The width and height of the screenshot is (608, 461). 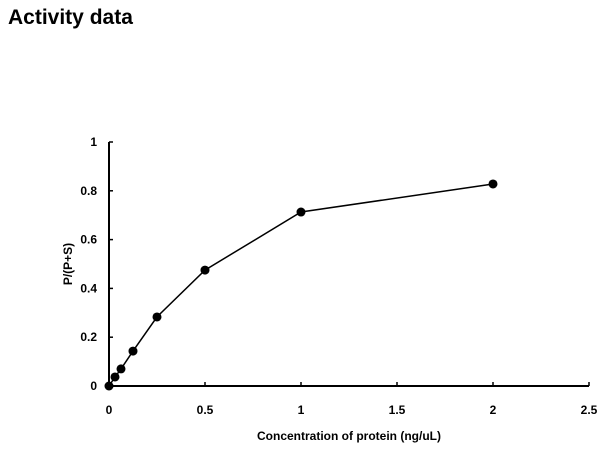 What do you see at coordinates (205, 410) in the screenshot?
I see `x-tick-label: 0.5` at bounding box center [205, 410].